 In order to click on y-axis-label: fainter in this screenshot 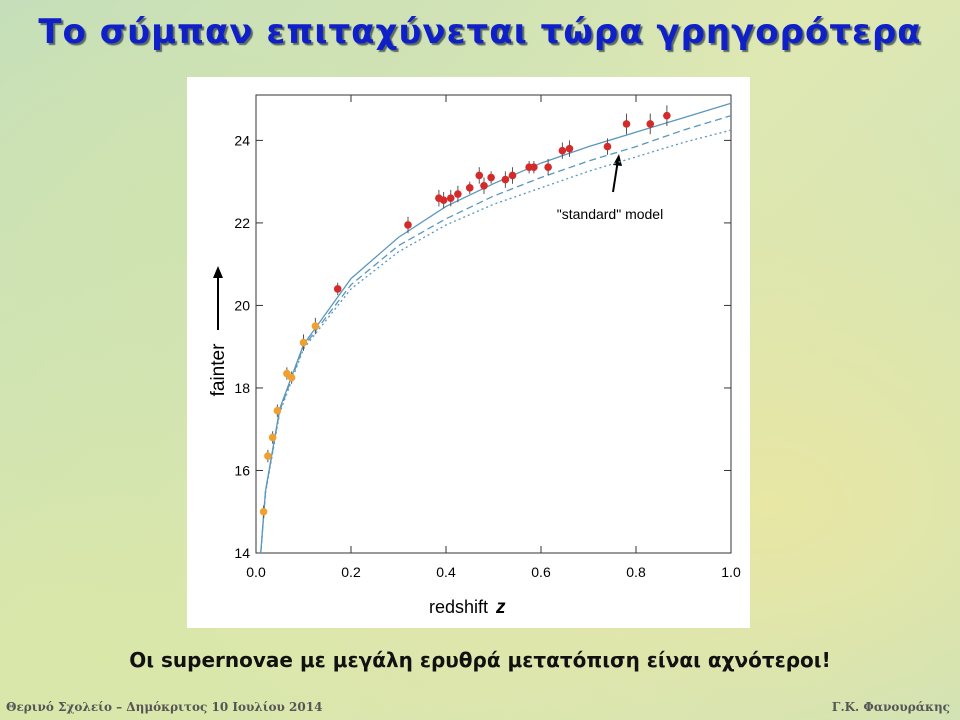, I will do `click(218, 369)`.